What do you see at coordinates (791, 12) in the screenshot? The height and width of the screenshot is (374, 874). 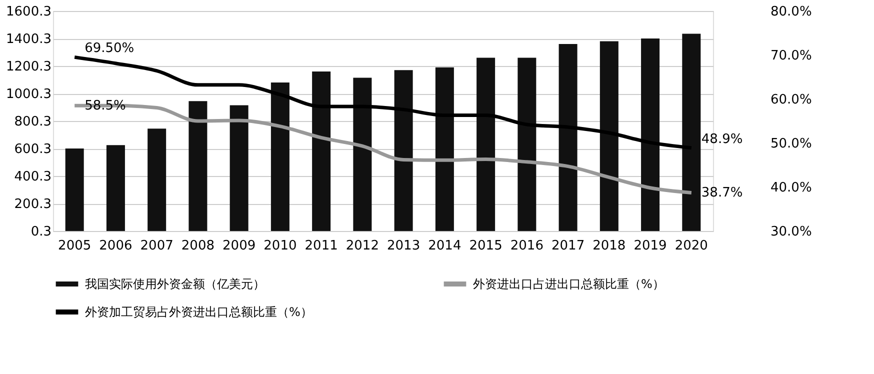 I see `y2-tick-label: 80.0%` at bounding box center [791, 12].